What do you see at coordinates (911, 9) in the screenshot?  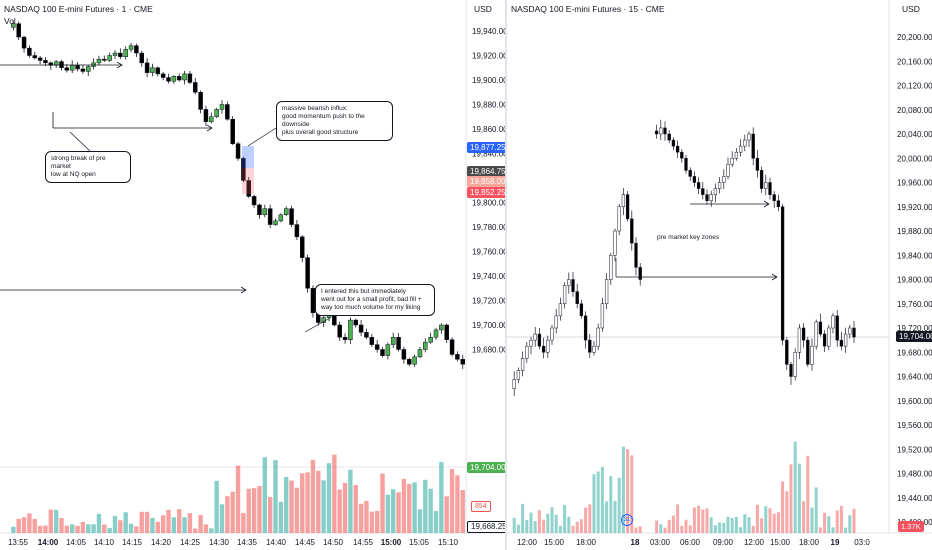 I see `right-currency-label: USD` at bounding box center [911, 9].